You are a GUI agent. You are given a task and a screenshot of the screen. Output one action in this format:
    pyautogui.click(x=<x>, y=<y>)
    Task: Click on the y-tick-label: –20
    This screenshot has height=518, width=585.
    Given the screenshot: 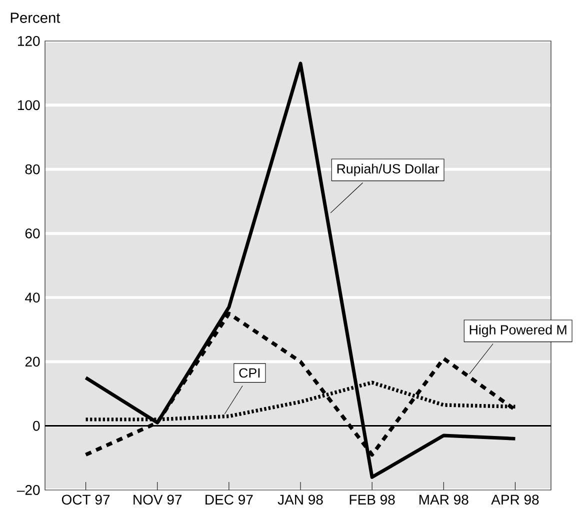 What is the action you would take?
    pyautogui.click(x=28, y=490)
    